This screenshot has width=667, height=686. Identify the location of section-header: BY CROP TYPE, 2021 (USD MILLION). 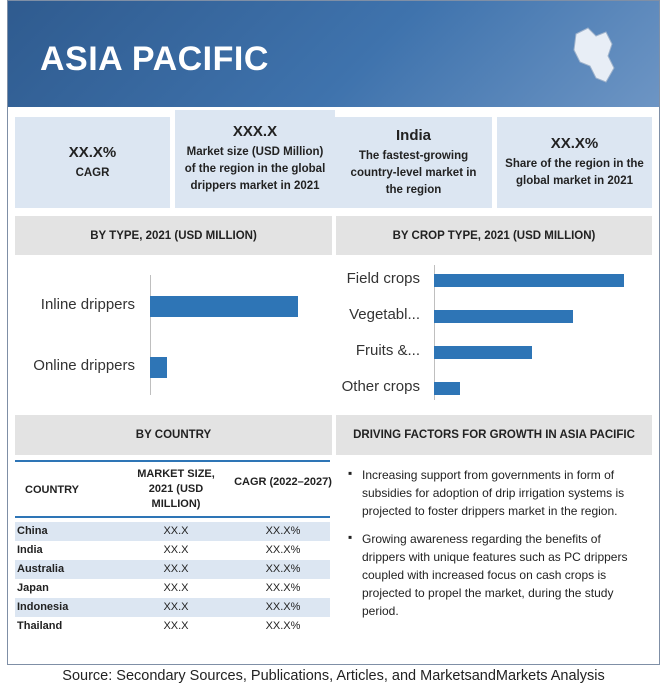
(494, 235).